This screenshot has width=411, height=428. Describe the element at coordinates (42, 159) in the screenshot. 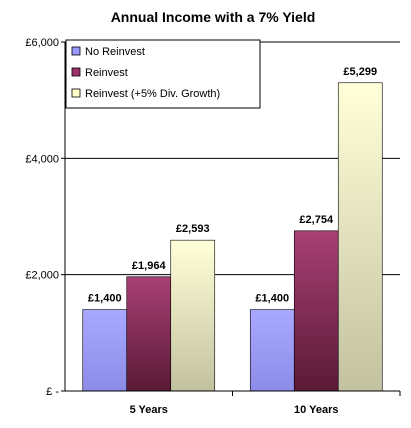

I see `y-tick-label: £4,000` at that location.